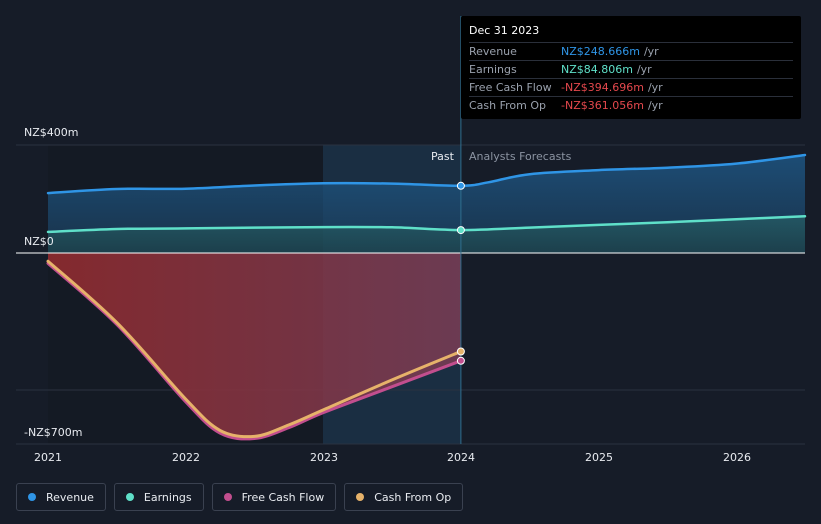 The height and width of the screenshot is (524, 821). Describe the element at coordinates (460, 360) in the screenshot. I see `point-free-cash-flow` at that location.